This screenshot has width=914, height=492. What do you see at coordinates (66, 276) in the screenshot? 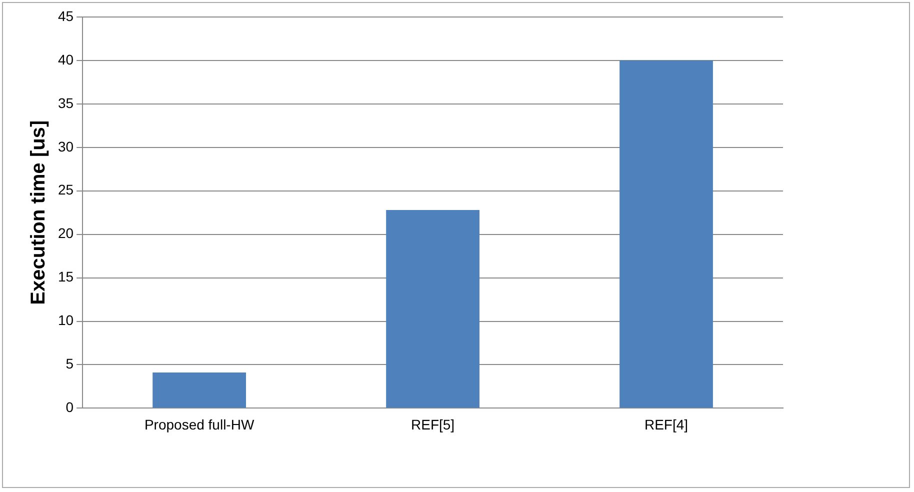
I see `y-tick-label: 15` at bounding box center [66, 276].